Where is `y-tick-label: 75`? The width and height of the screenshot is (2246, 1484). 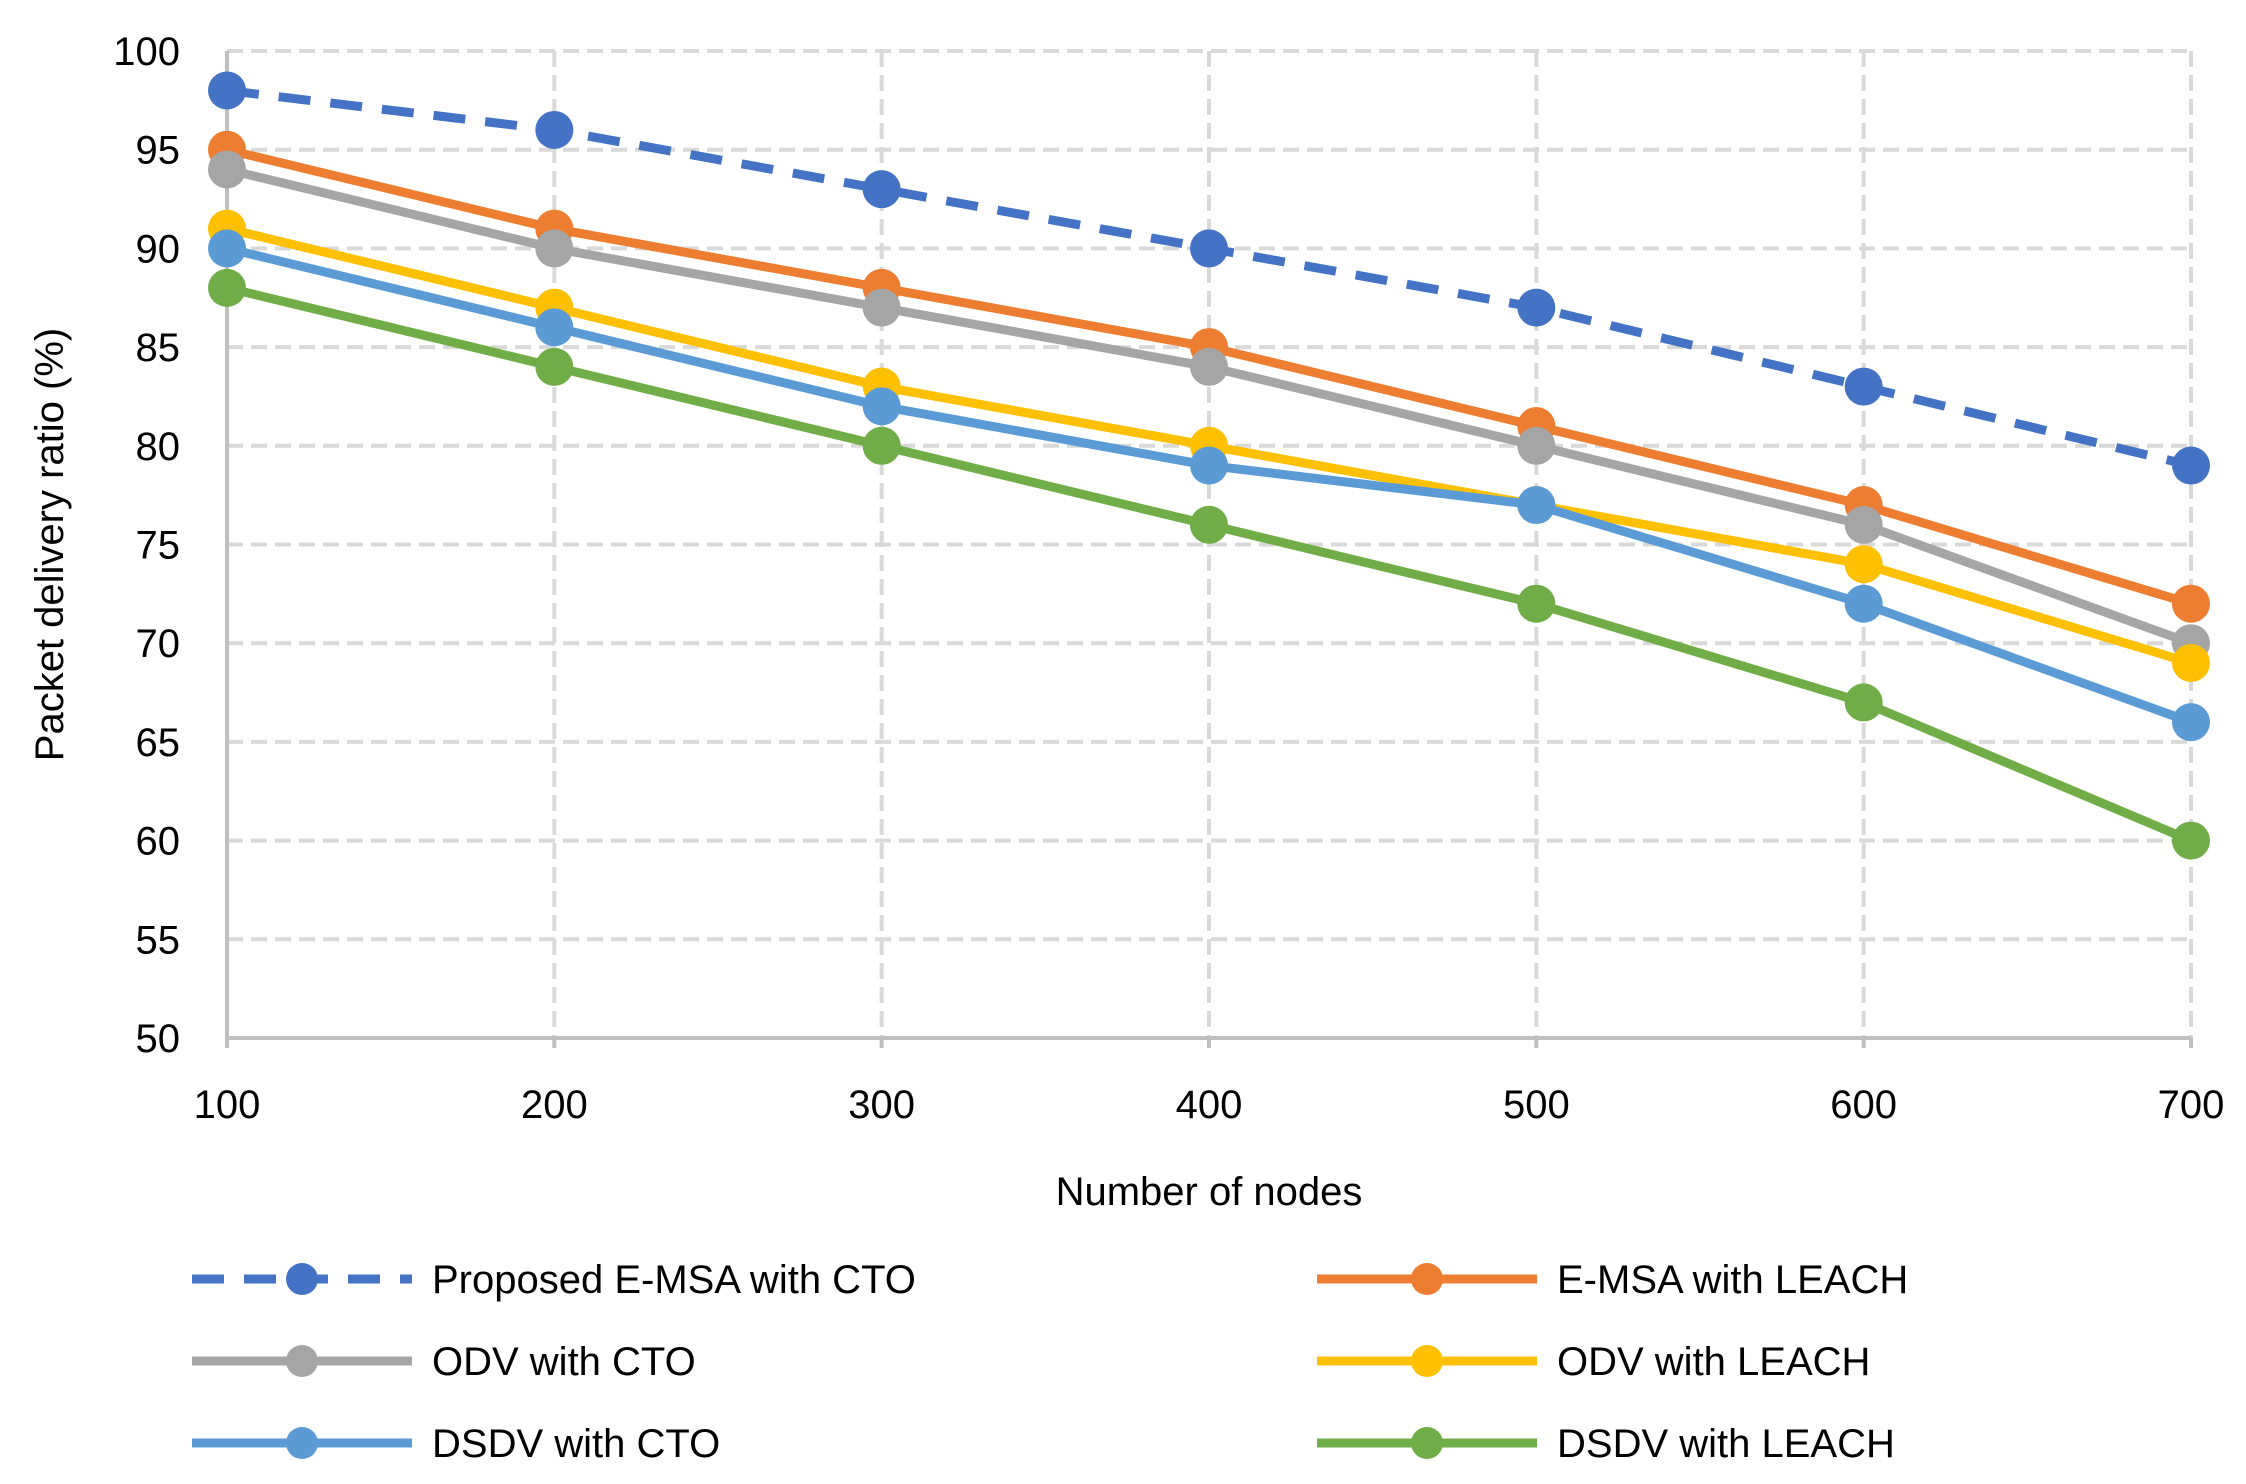
y-tick-label: 75 is located at coordinates (158, 546).